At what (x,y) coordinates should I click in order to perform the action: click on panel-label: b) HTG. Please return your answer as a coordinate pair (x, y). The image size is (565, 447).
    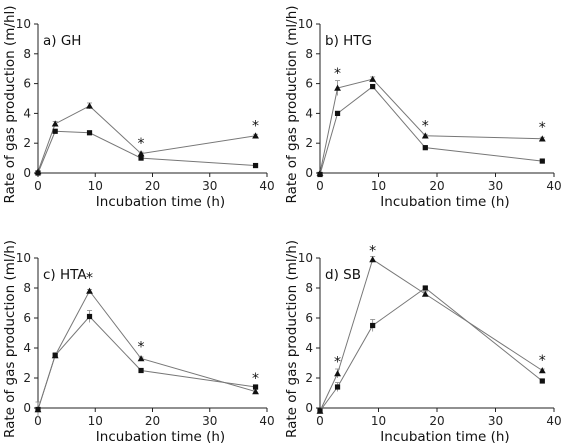
    Looking at the image, I should click on (348, 41).